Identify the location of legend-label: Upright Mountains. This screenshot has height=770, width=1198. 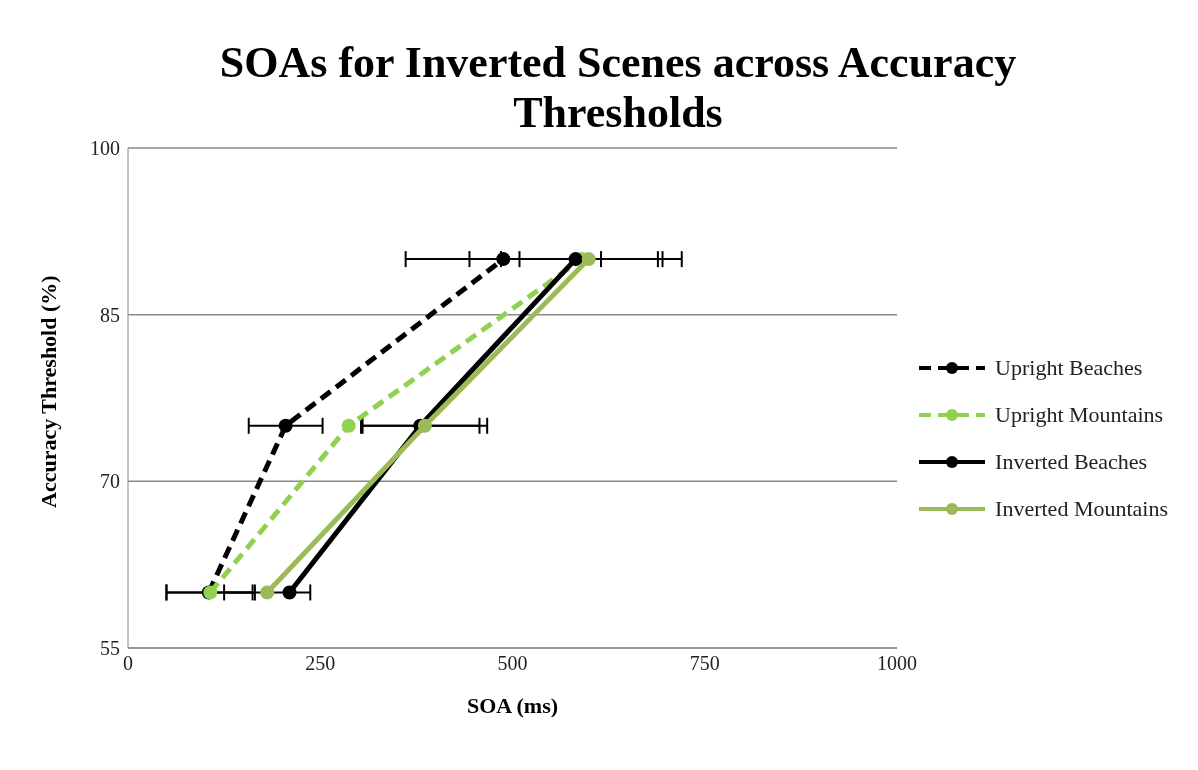
(1079, 414).